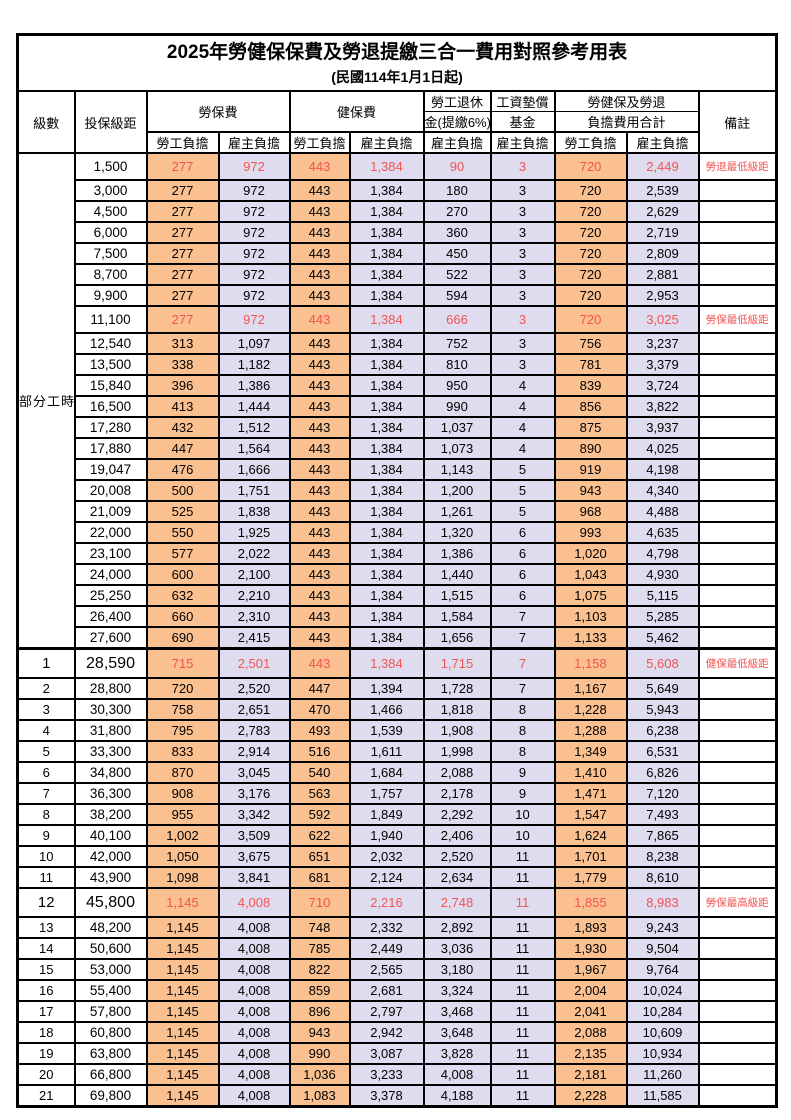 The height and width of the screenshot is (1120, 791). I want to click on table-row: 22,000 550 1,925 443 1,384 1,320 6 993 4,635, so click(398, 532).